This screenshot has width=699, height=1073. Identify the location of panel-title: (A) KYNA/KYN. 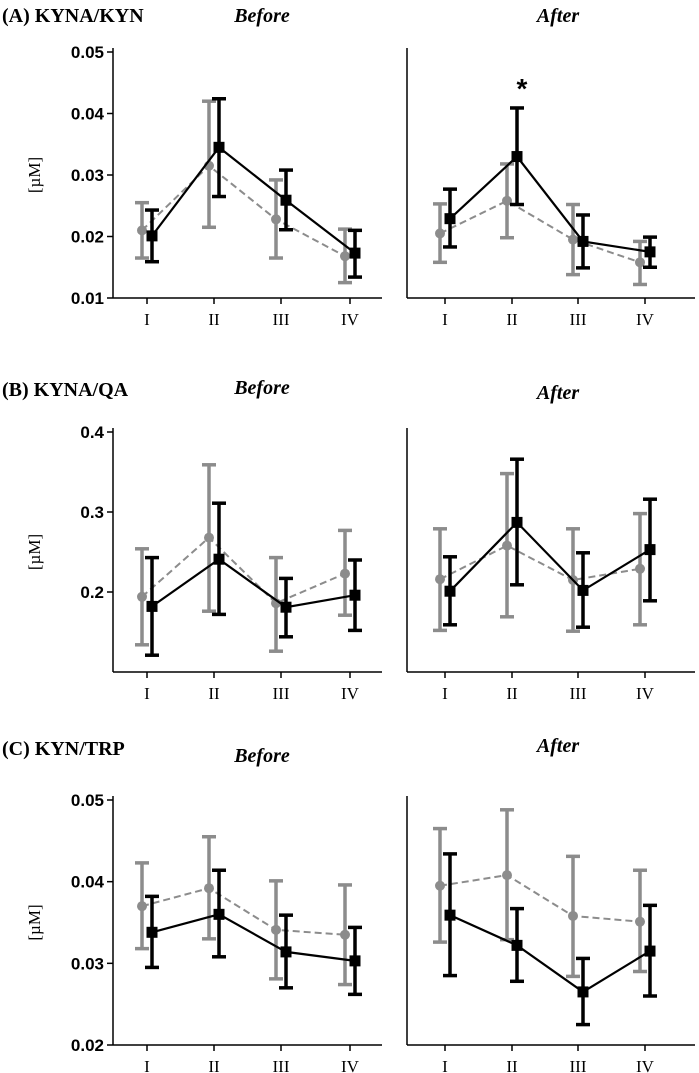
(73, 16).